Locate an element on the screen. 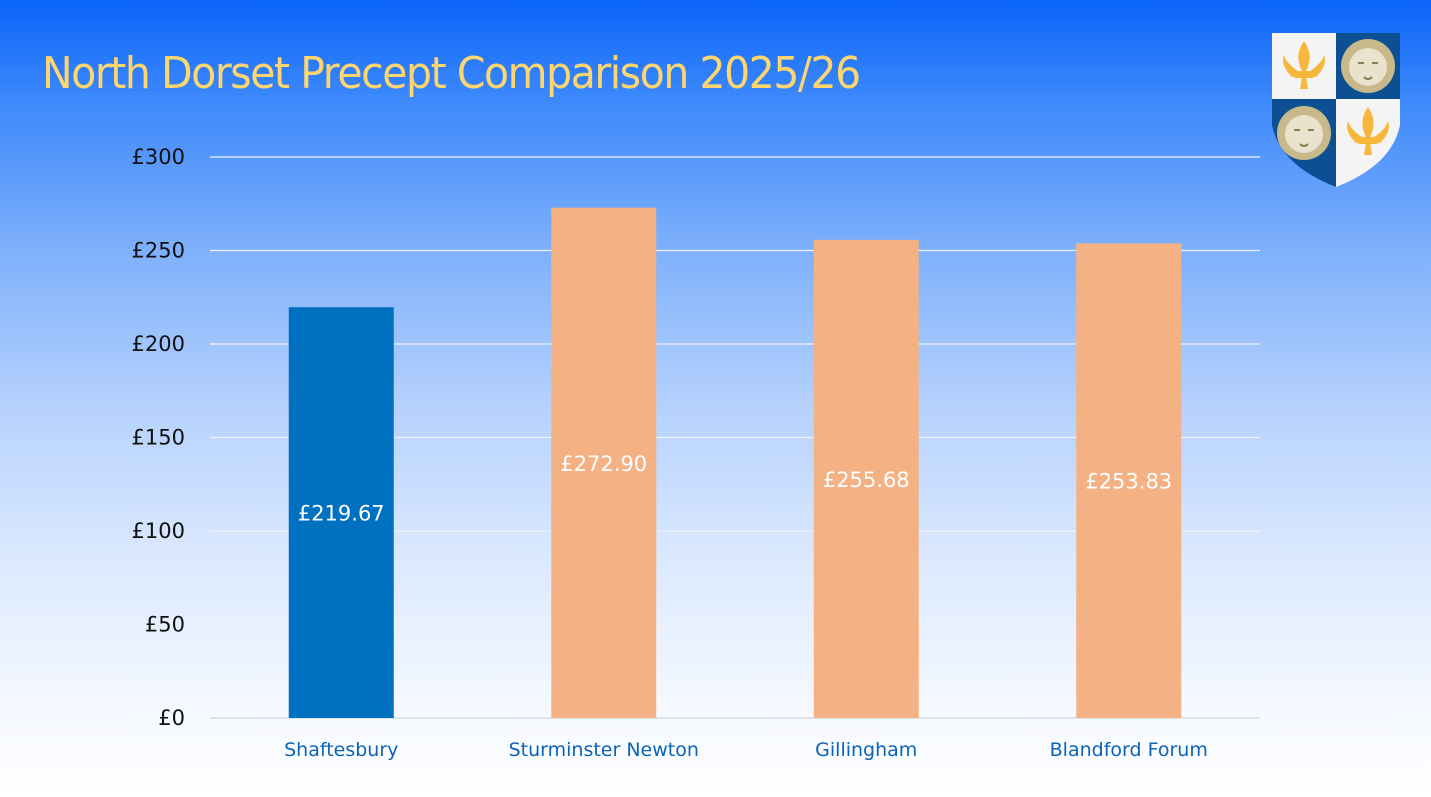 This screenshot has width=1431, height=797. data-label: £253.83 is located at coordinates (1128, 482).